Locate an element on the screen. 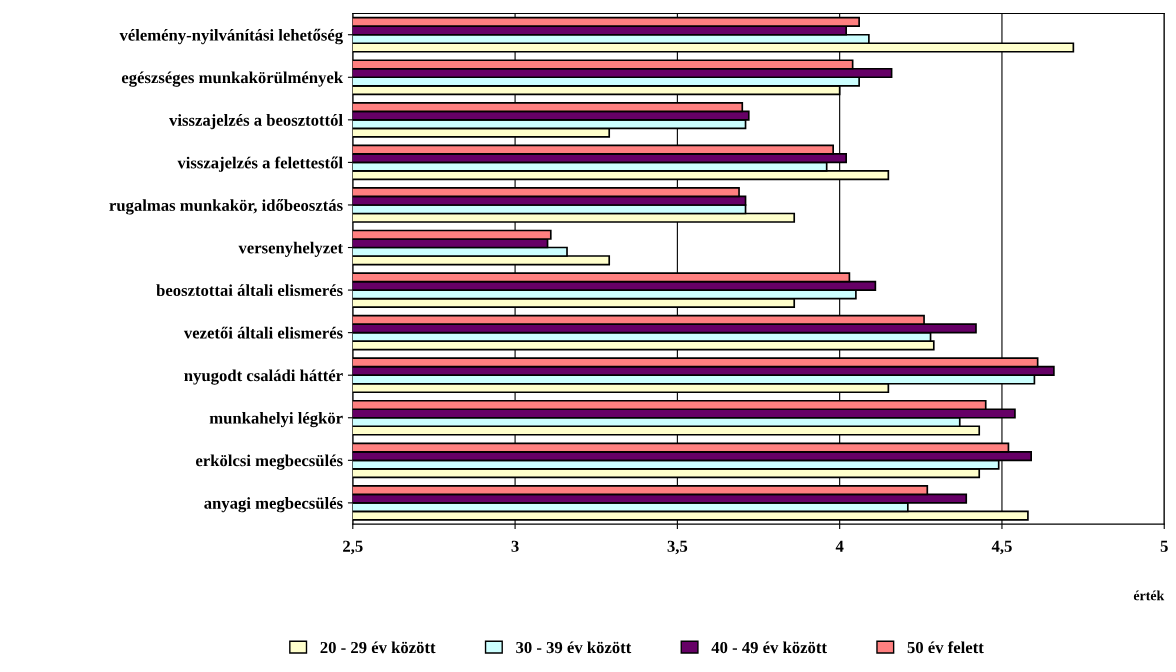 This screenshot has width=1176, height=672. y-tick-label: egészséges munkakörülmények is located at coordinates (232, 79).